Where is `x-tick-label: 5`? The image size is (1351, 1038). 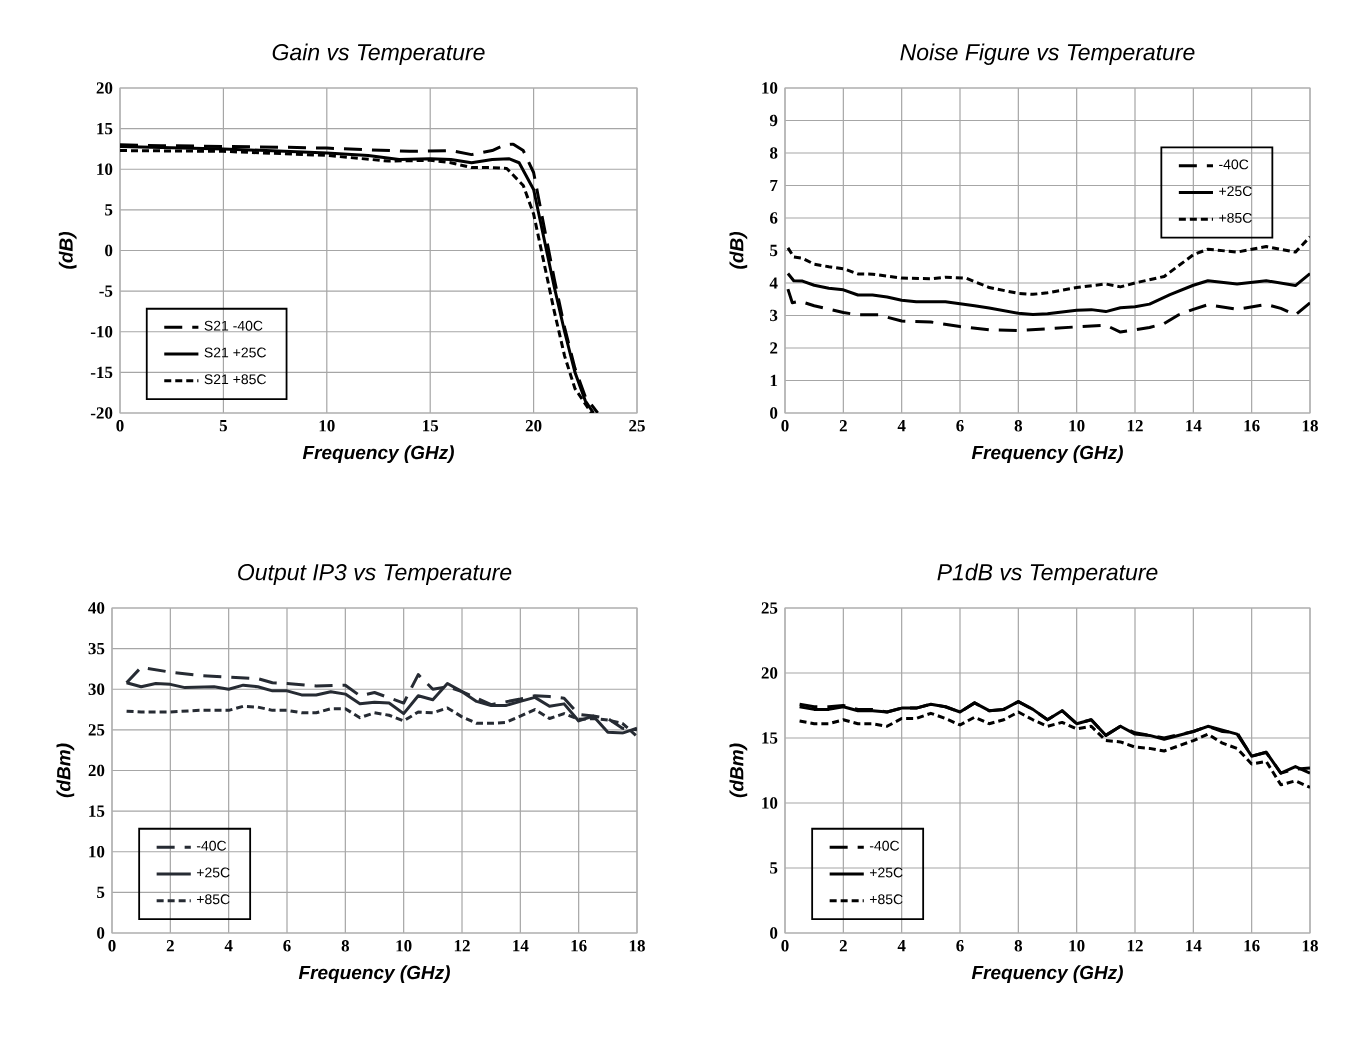
x-tick-label: 5 is located at coordinates (223, 426).